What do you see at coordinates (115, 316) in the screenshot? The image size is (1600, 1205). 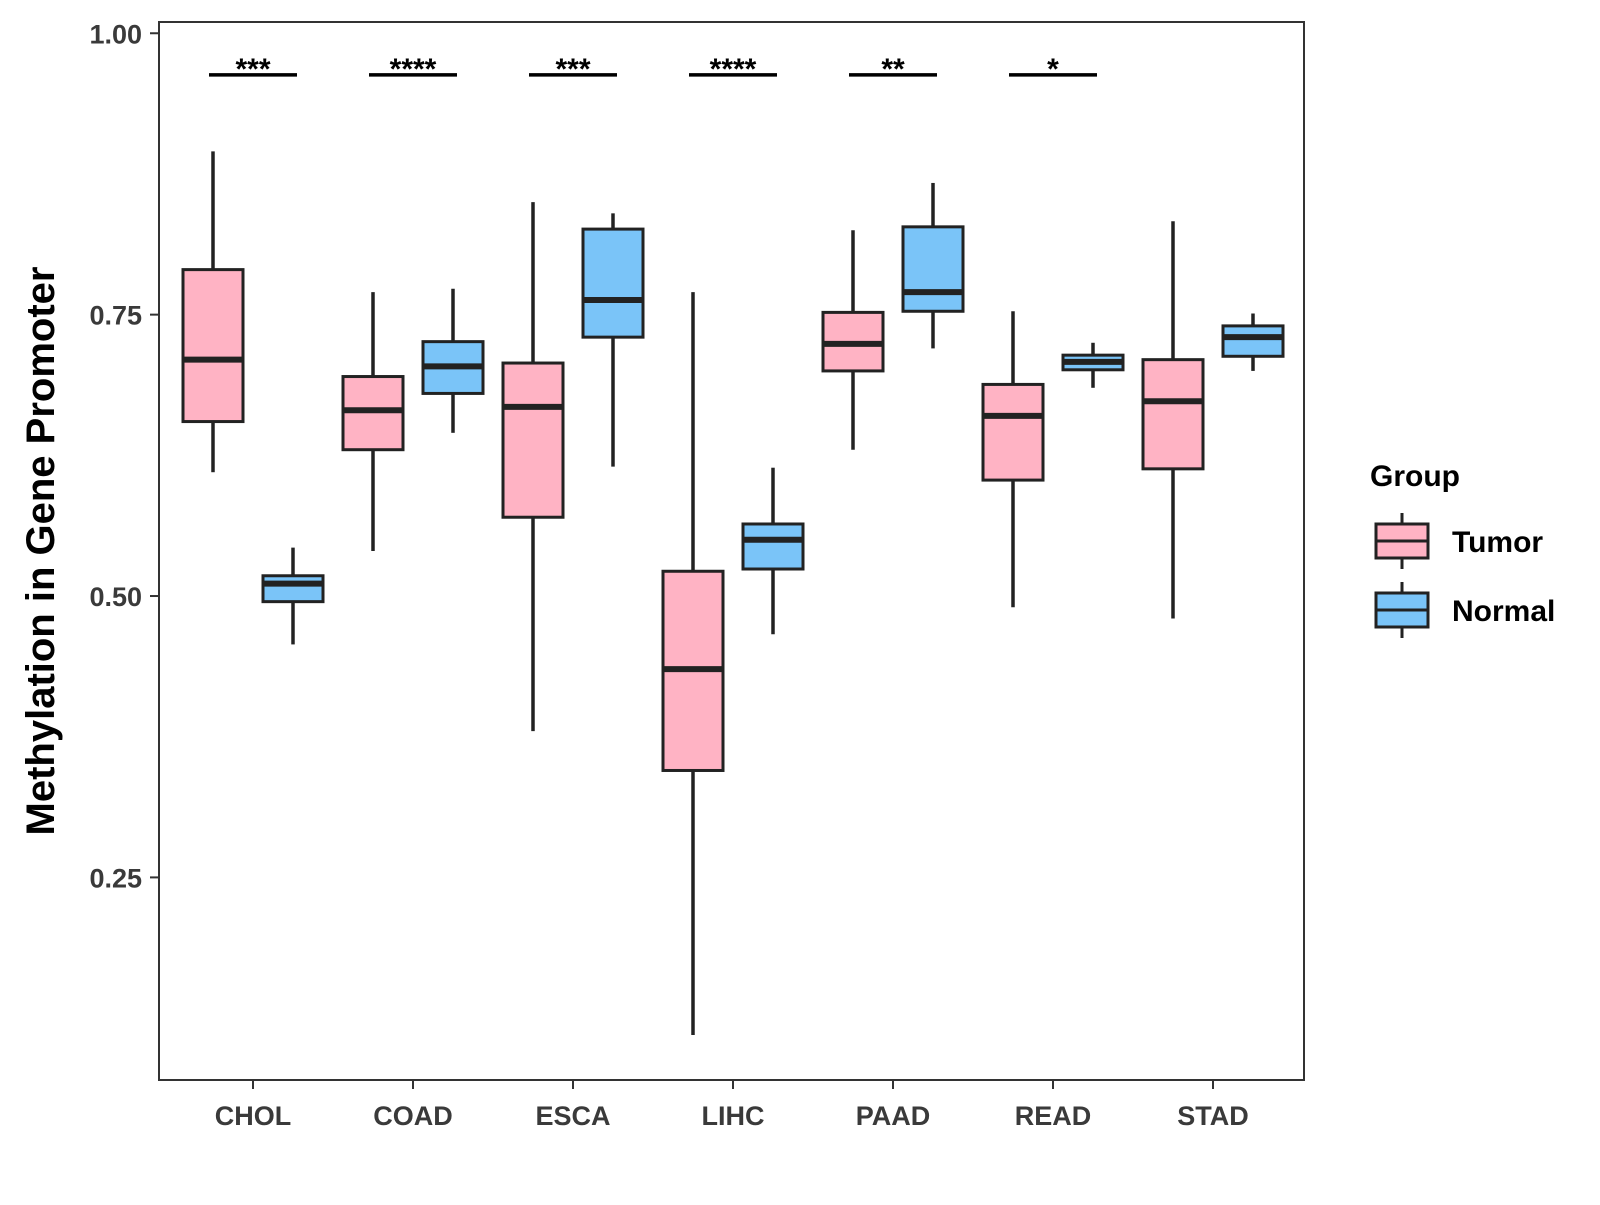 I see `y-tick-label: 0.75` at bounding box center [115, 316].